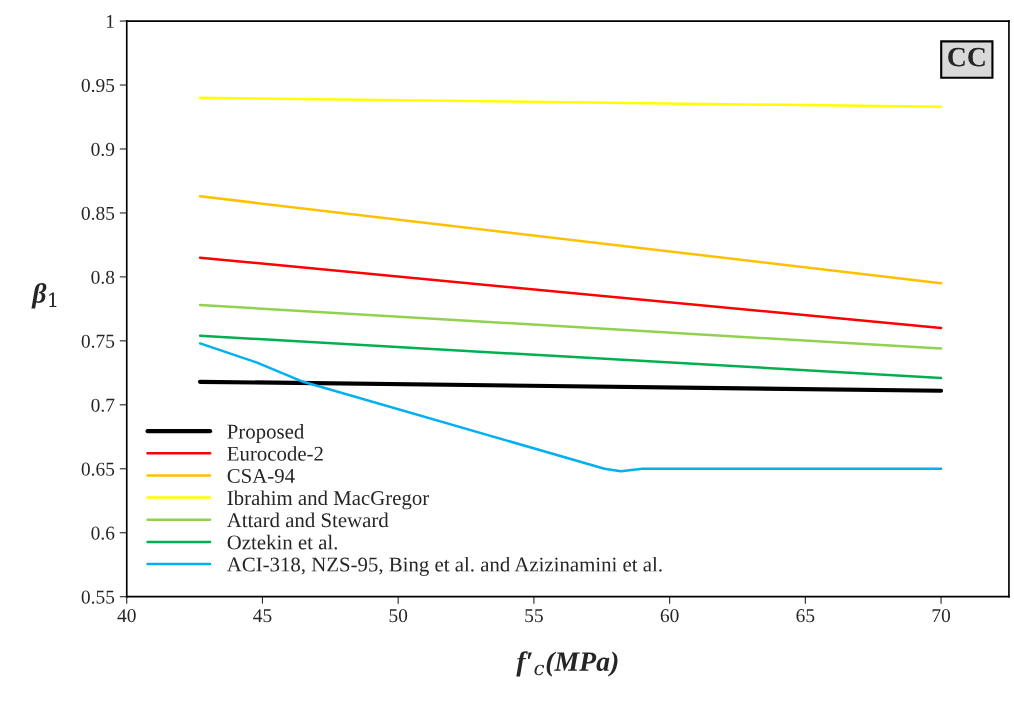  What do you see at coordinates (103, 149) in the screenshot?
I see `y-tick-label: 0.9` at bounding box center [103, 149].